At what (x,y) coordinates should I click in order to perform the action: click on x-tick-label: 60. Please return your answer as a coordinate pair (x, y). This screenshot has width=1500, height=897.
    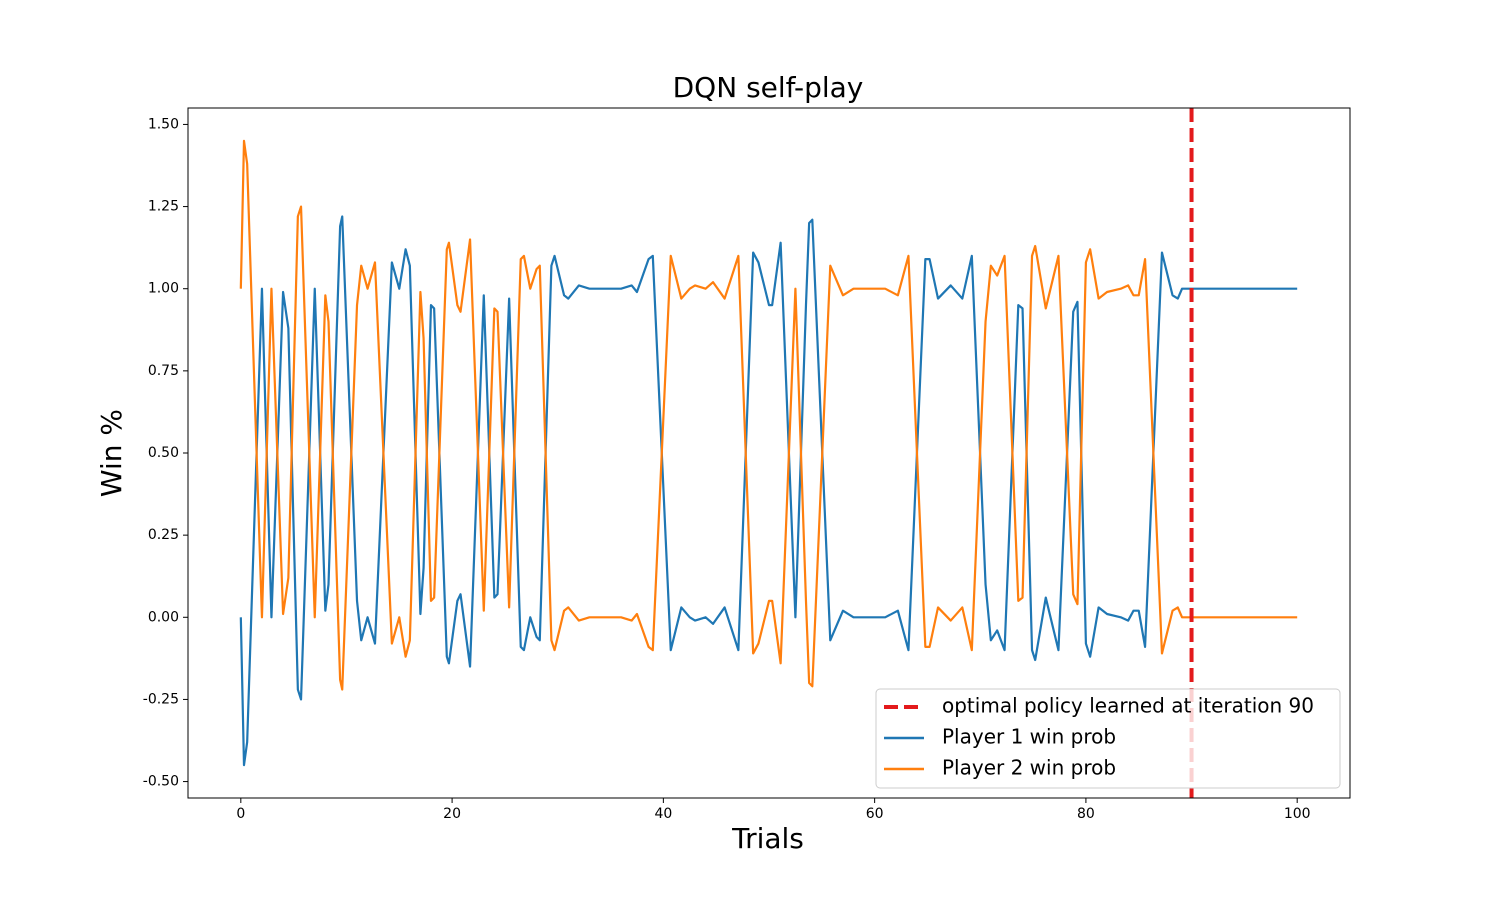
    Looking at the image, I should click on (875, 814).